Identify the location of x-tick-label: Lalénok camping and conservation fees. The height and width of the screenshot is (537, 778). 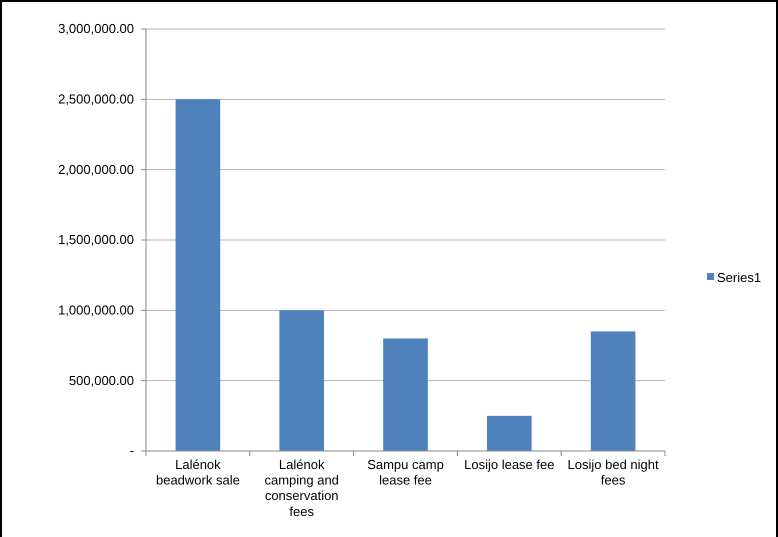
(301, 488).